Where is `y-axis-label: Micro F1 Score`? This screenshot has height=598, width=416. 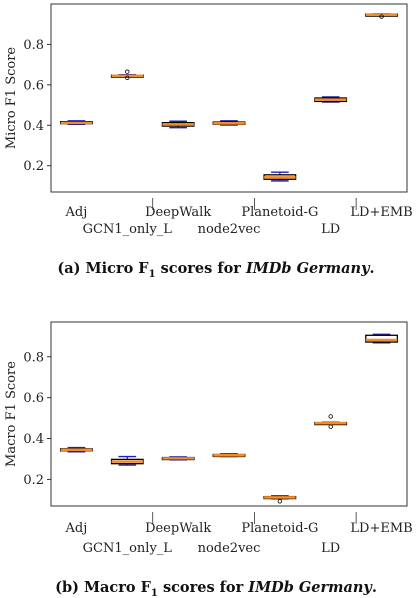
y-axis-label: Micro F1 Score is located at coordinates (11, 98).